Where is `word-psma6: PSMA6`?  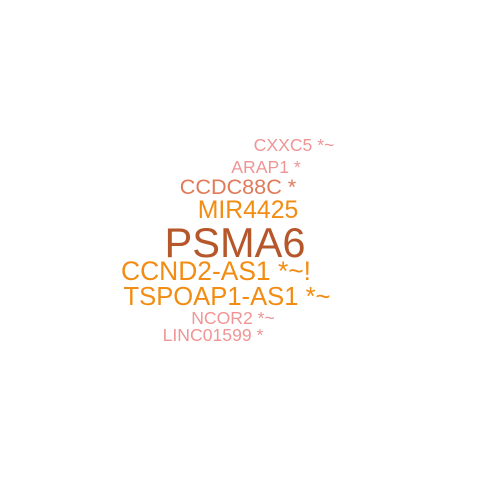
word-psma6: PSMA6 is located at coordinates (234, 242).